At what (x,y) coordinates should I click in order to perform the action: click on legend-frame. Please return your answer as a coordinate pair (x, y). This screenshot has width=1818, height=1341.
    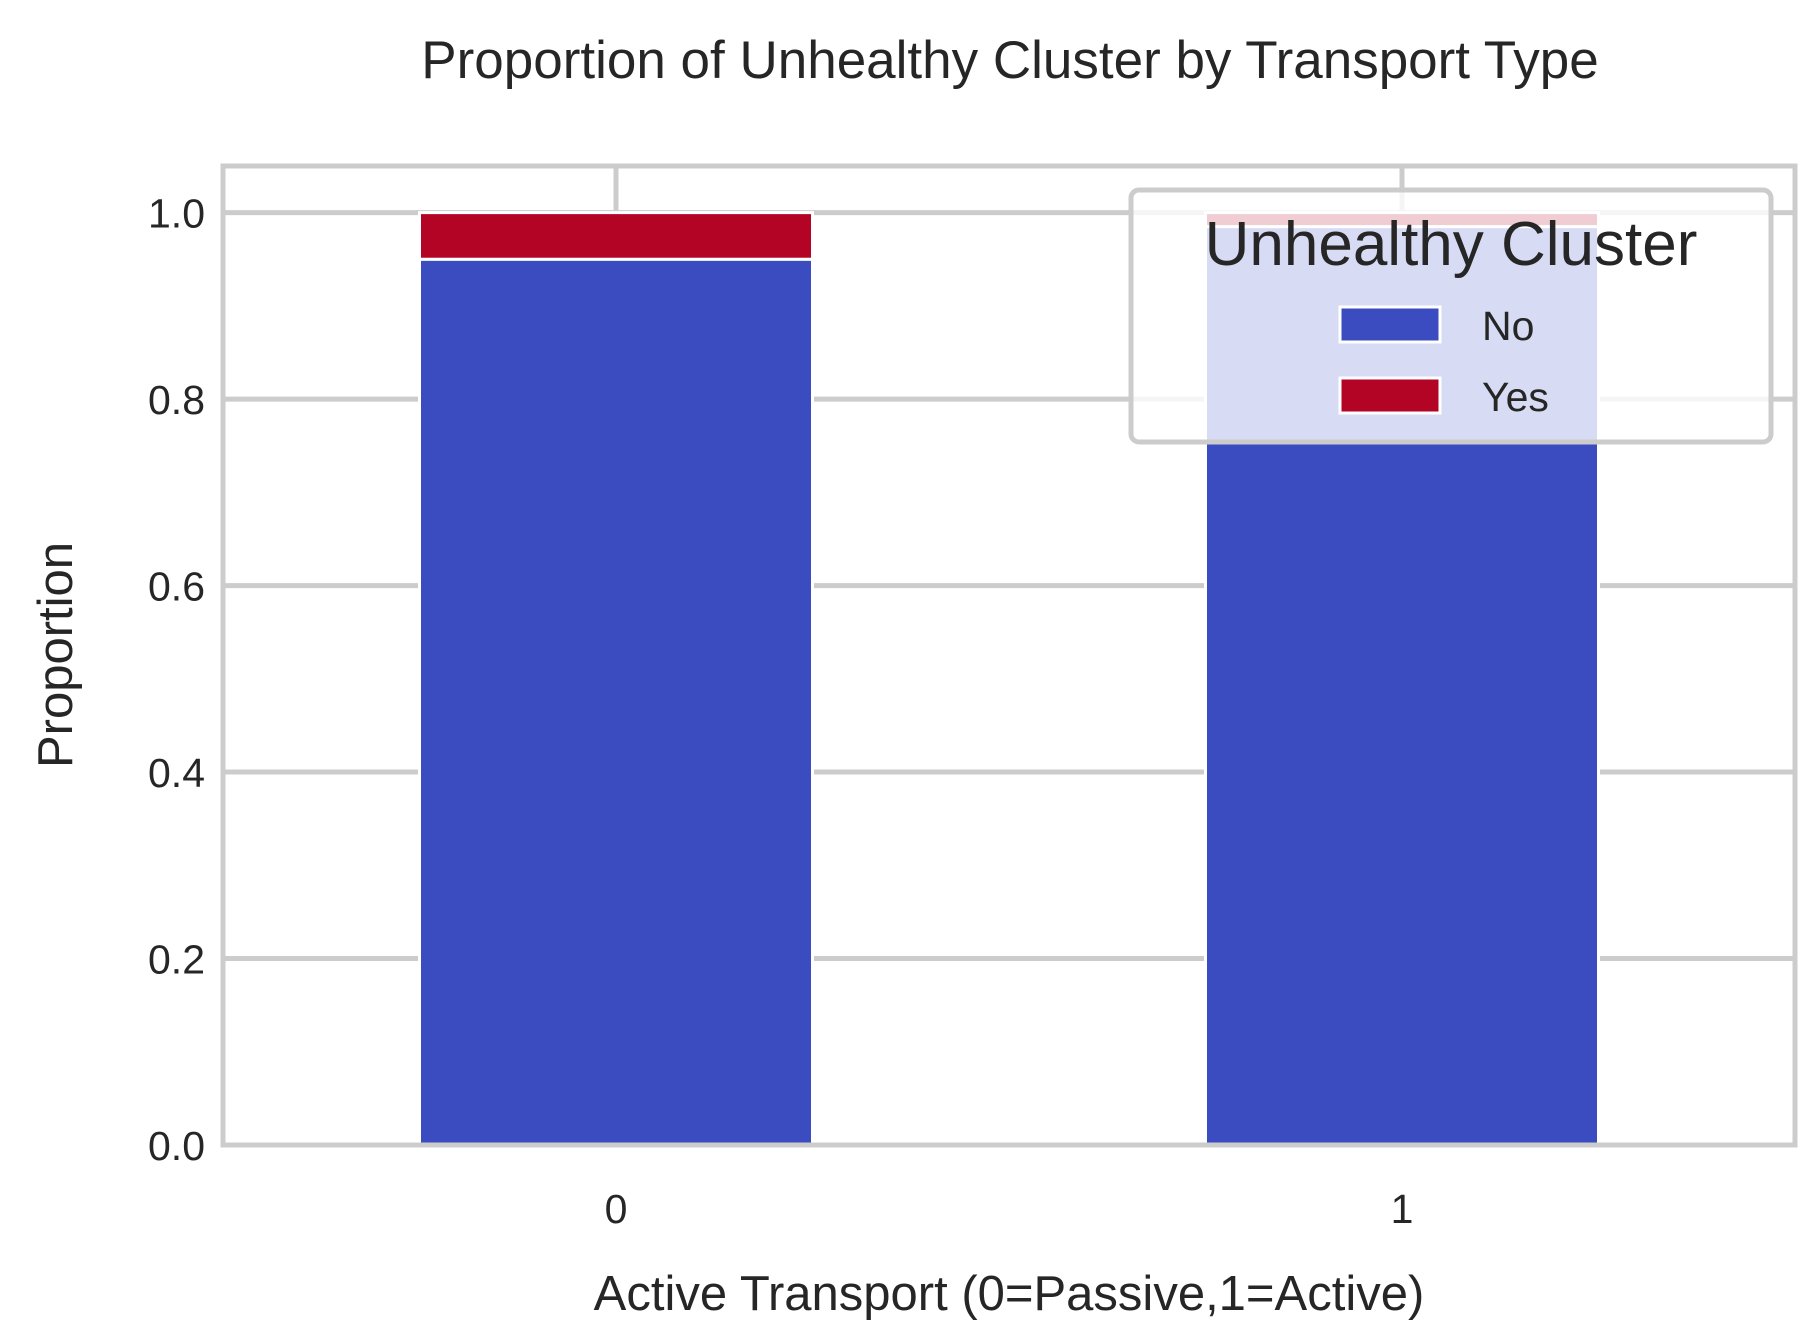
    Looking at the image, I should click on (1451, 316).